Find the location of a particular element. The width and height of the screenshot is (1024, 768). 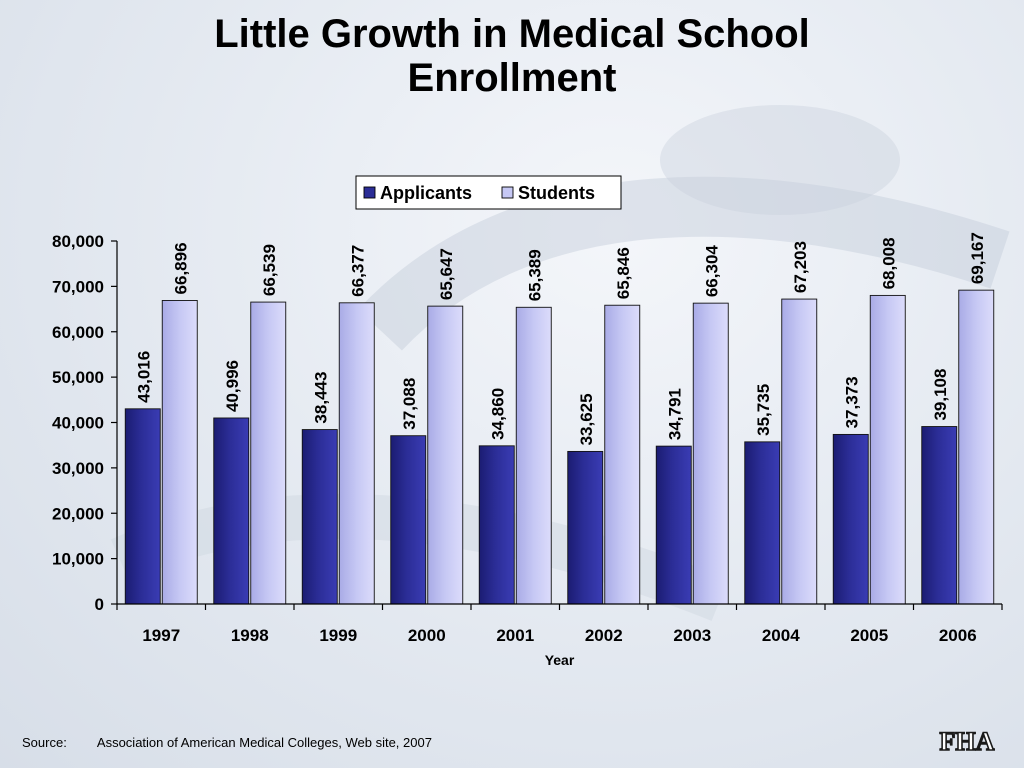

y-tick-label: 70,000 is located at coordinates (78, 286).